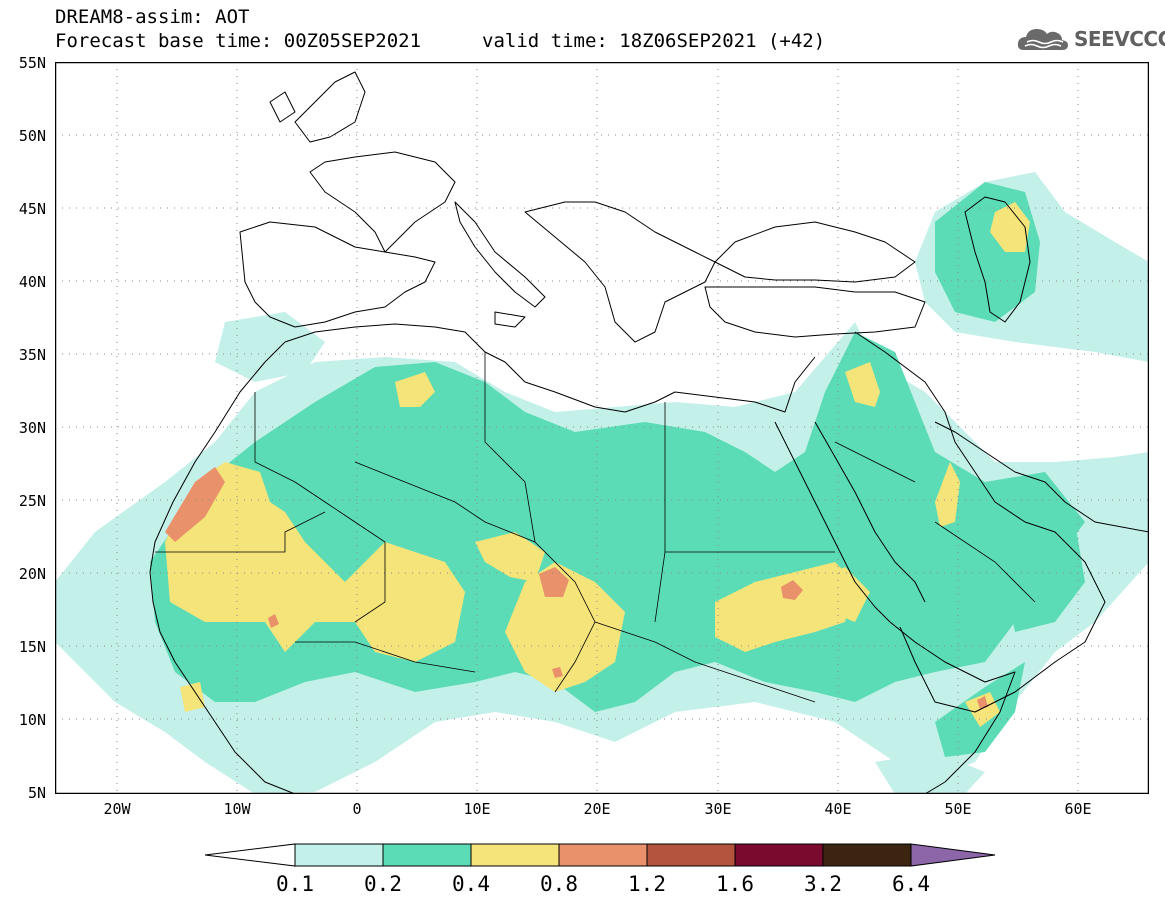 Image resolution: width=1165 pixels, height=905 pixels. Describe the element at coordinates (32, 136) in the screenshot. I see `lat-label-50n: 50N` at that location.